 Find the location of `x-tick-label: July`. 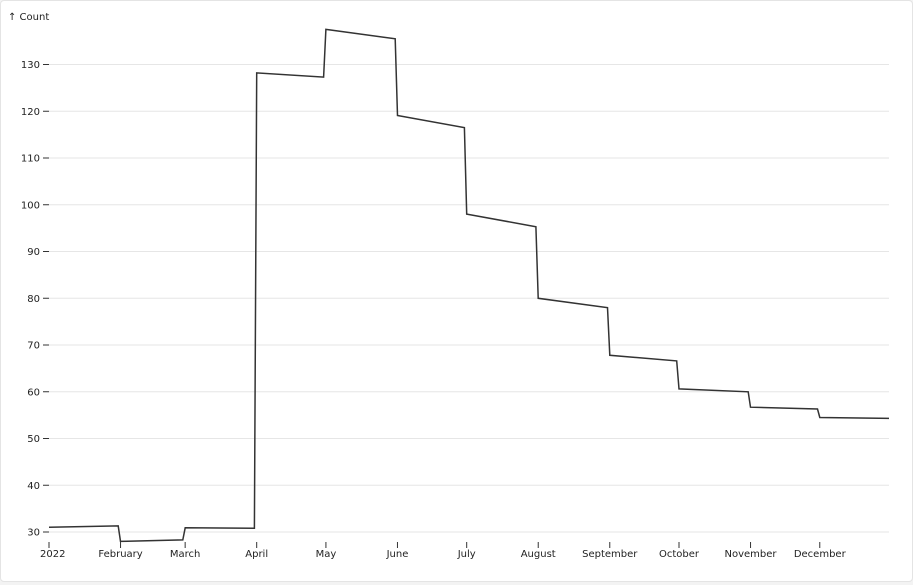

x-tick-label: July is located at coordinates (466, 554).